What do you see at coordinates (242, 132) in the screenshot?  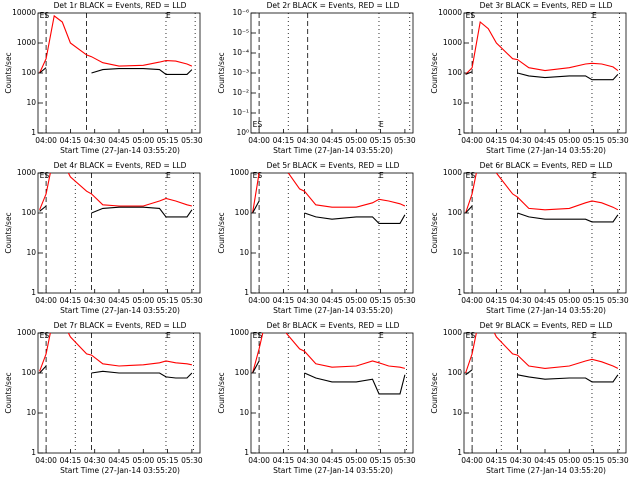 I see `y-tick-label: 10⁰` at bounding box center [242, 132].